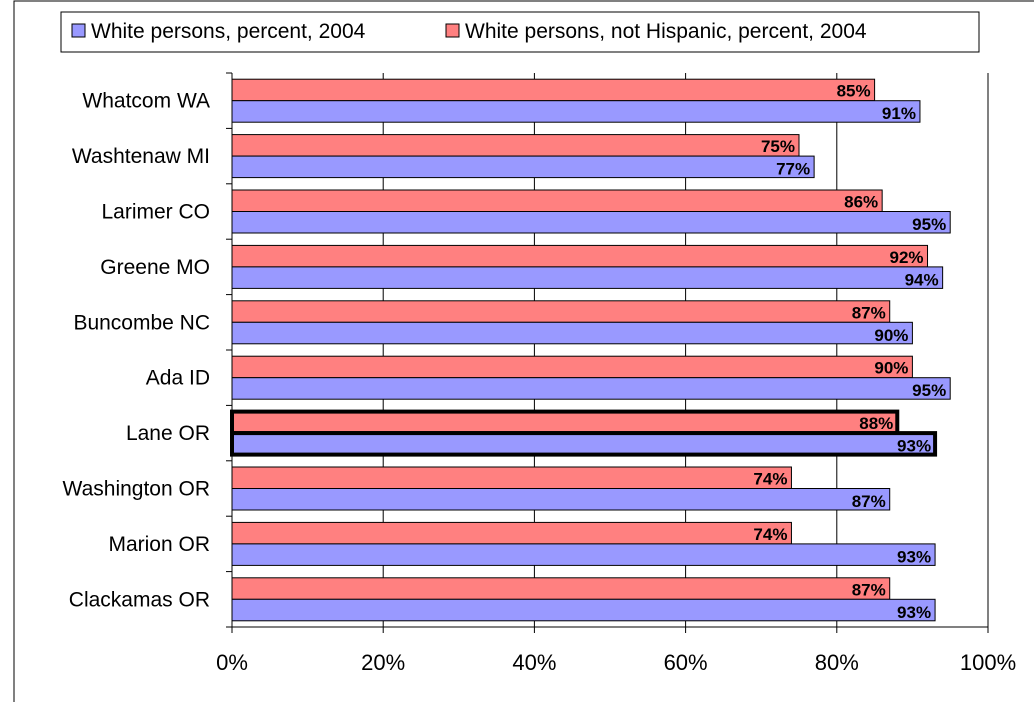 This screenshot has width=1034, height=702. Describe the element at coordinates (686, 662) in the screenshot. I see `x-tick-label: 60%` at that location.